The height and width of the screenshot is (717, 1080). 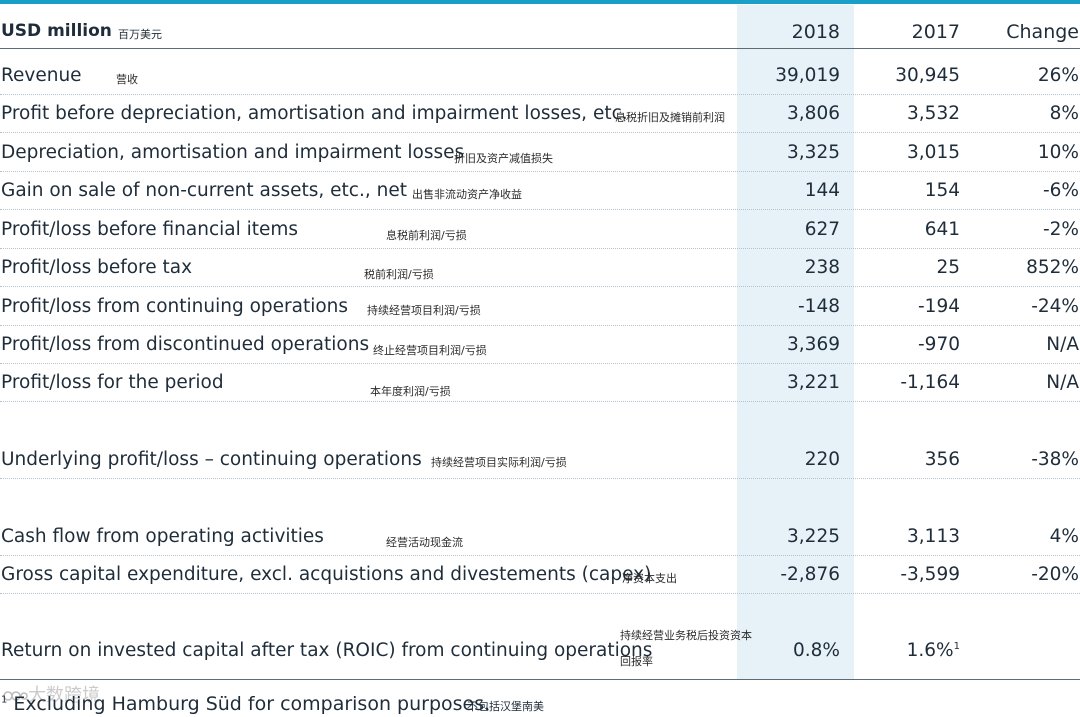 I want to click on value-2018: 144, so click(x=822, y=190).